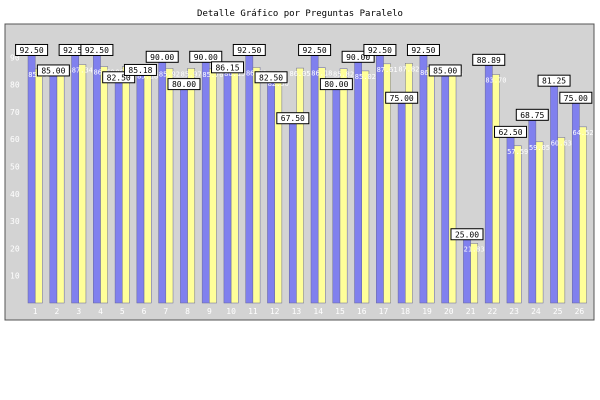  Describe the element at coordinates (15, 167) in the screenshot. I see `y-tick-label: 50` at that location.